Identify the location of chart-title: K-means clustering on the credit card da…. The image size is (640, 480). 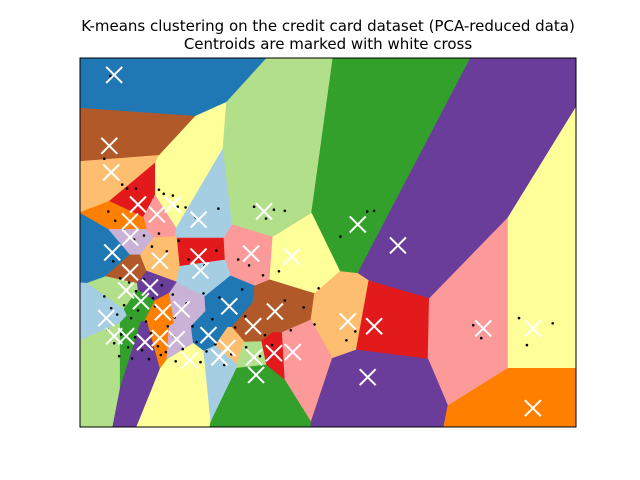
(328, 26).